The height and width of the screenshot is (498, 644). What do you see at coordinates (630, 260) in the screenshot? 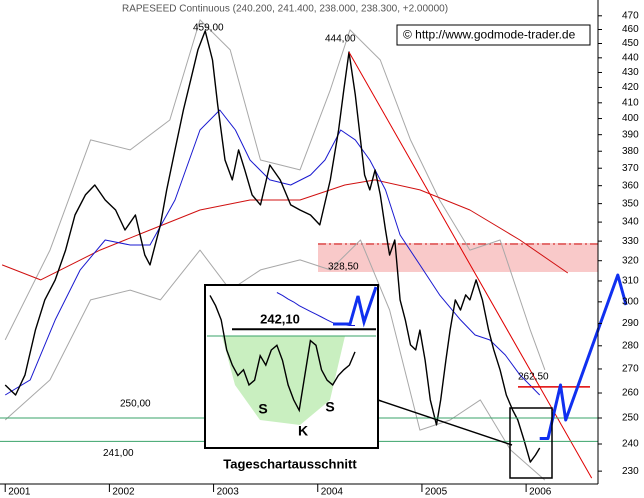
I see `y-tick-label: 320` at bounding box center [630, 260].